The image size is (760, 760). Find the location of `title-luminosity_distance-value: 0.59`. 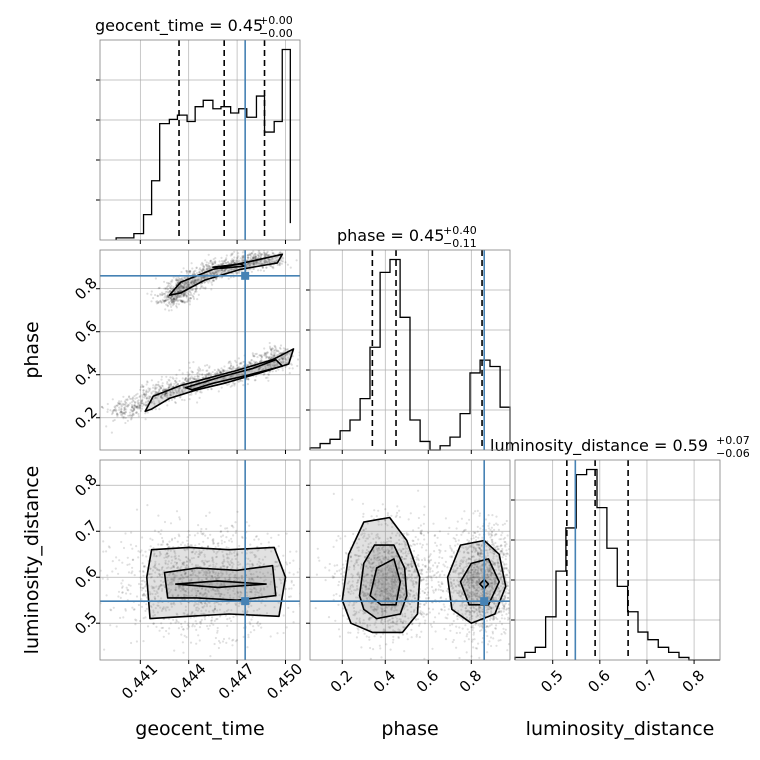

title-luminosity_distance-value: 0.59 is located at coordinates (690, 445).